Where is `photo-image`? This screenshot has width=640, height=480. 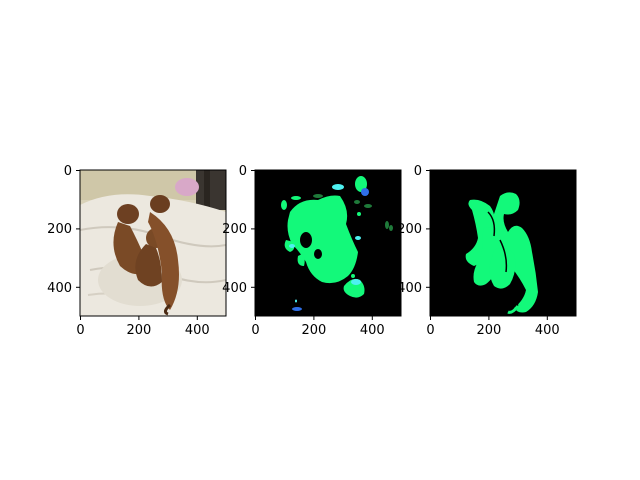 photo-image is located at coordinates (153, 243).